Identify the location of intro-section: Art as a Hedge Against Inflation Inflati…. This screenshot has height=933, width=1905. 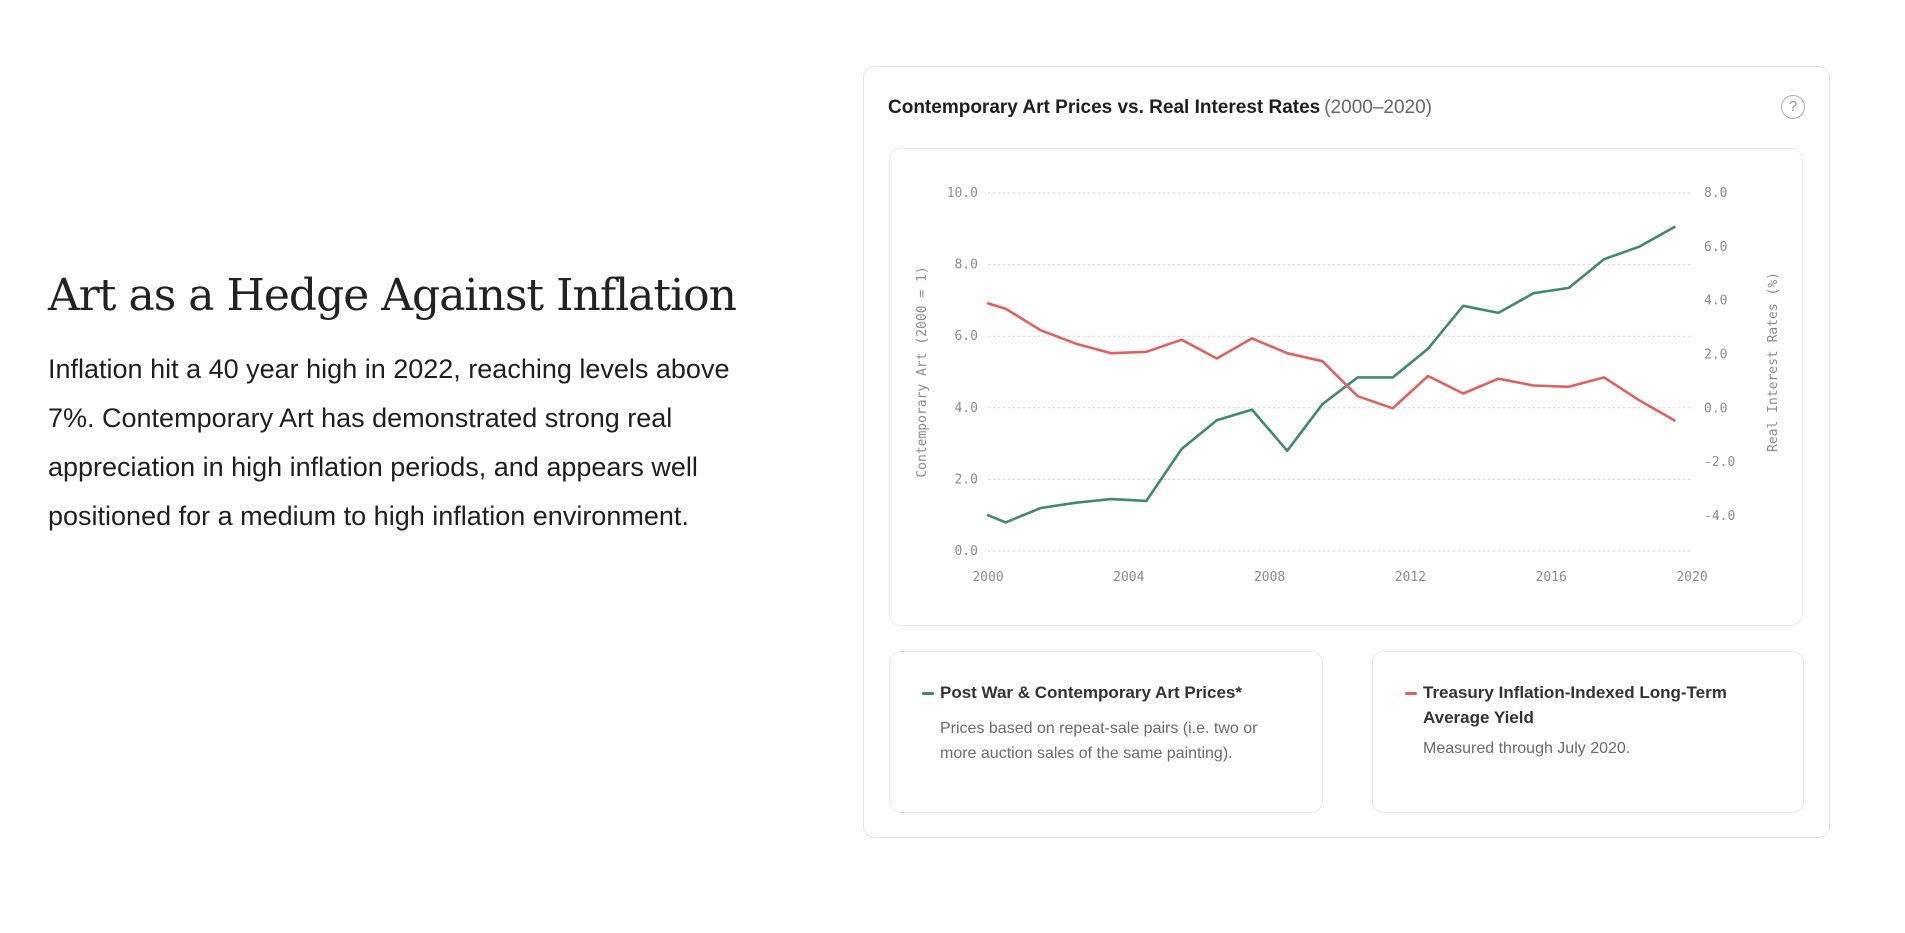
(408, 404).